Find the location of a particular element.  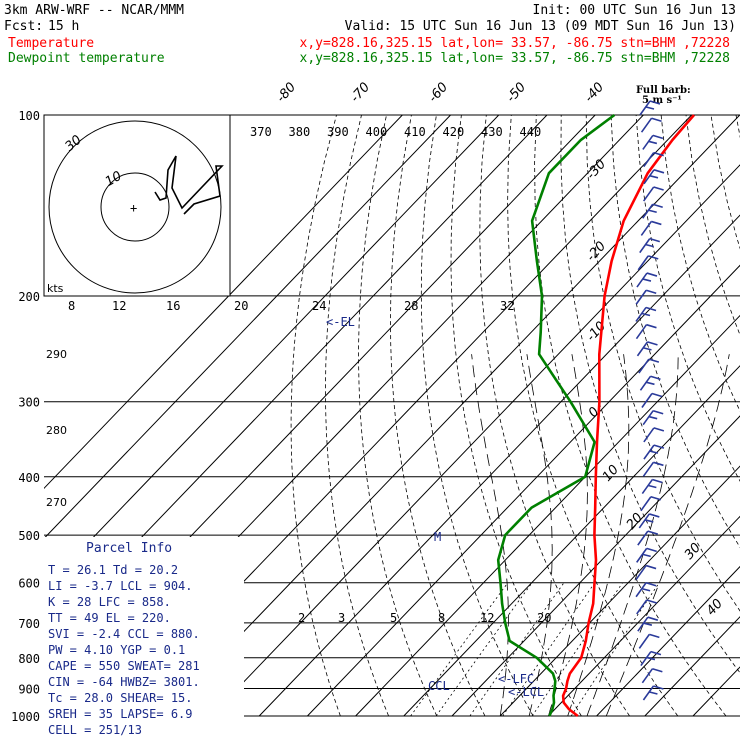

parcel-info-title: Parcel Info is located at coordinates (129, 548).